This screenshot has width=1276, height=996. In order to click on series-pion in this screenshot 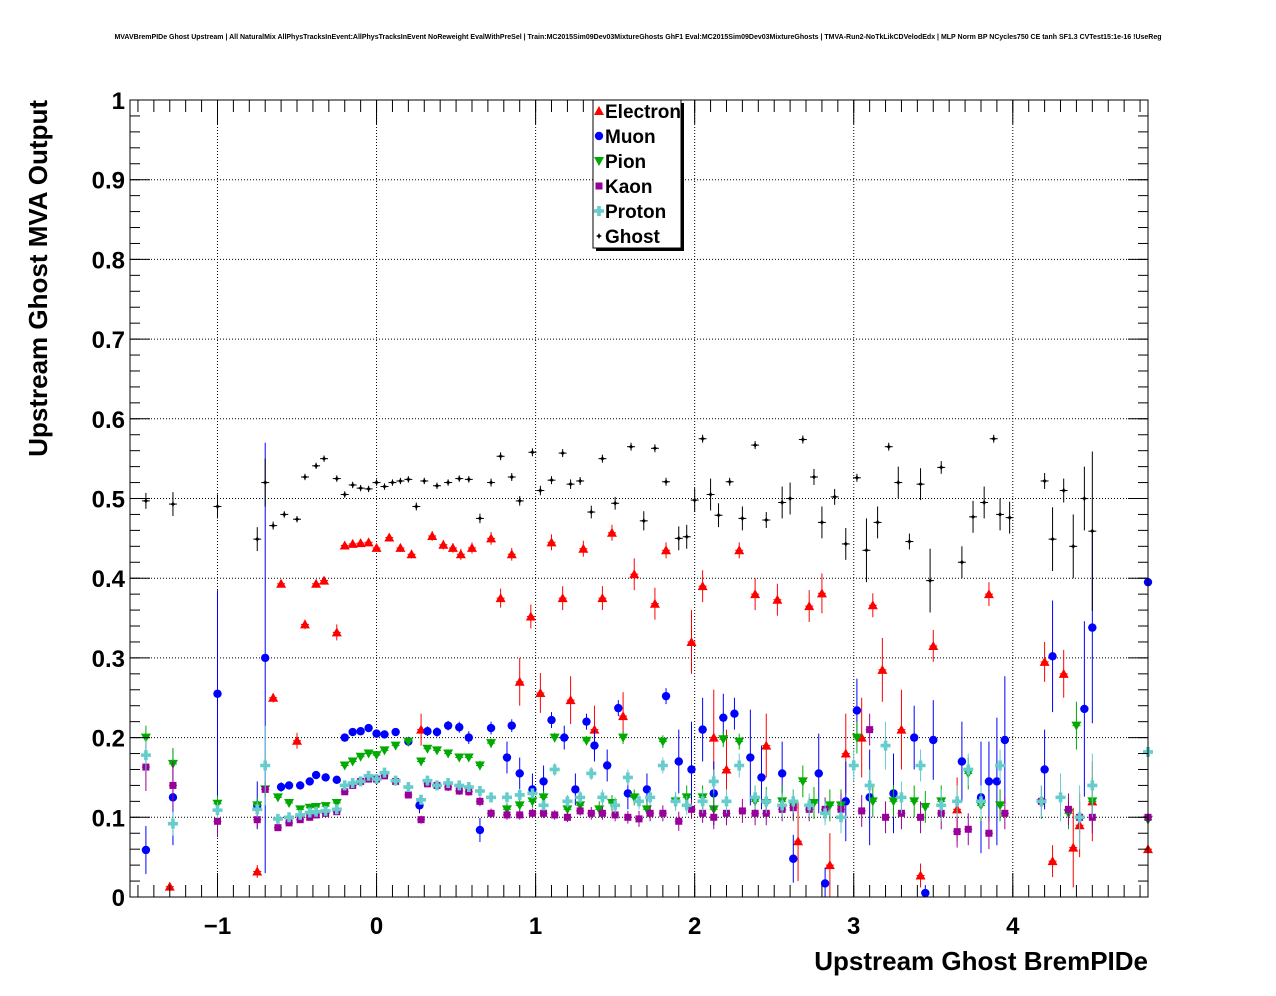, I will do `click(646, 768)`.